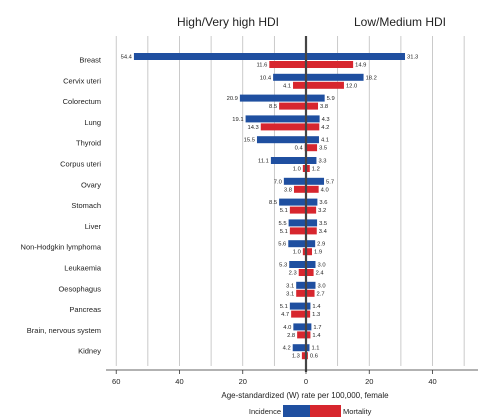 The width and height of the screenshot is (495, 420). I want to click on label-left-incidence: 5.6, so click(282, 245).